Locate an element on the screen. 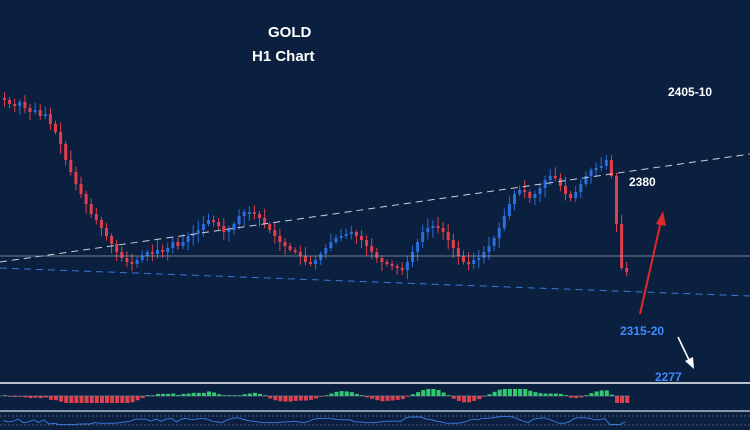 This screenshot has width=750, height=430. chart-subtitle: H1 Chart is located at coordinates (283, 56).